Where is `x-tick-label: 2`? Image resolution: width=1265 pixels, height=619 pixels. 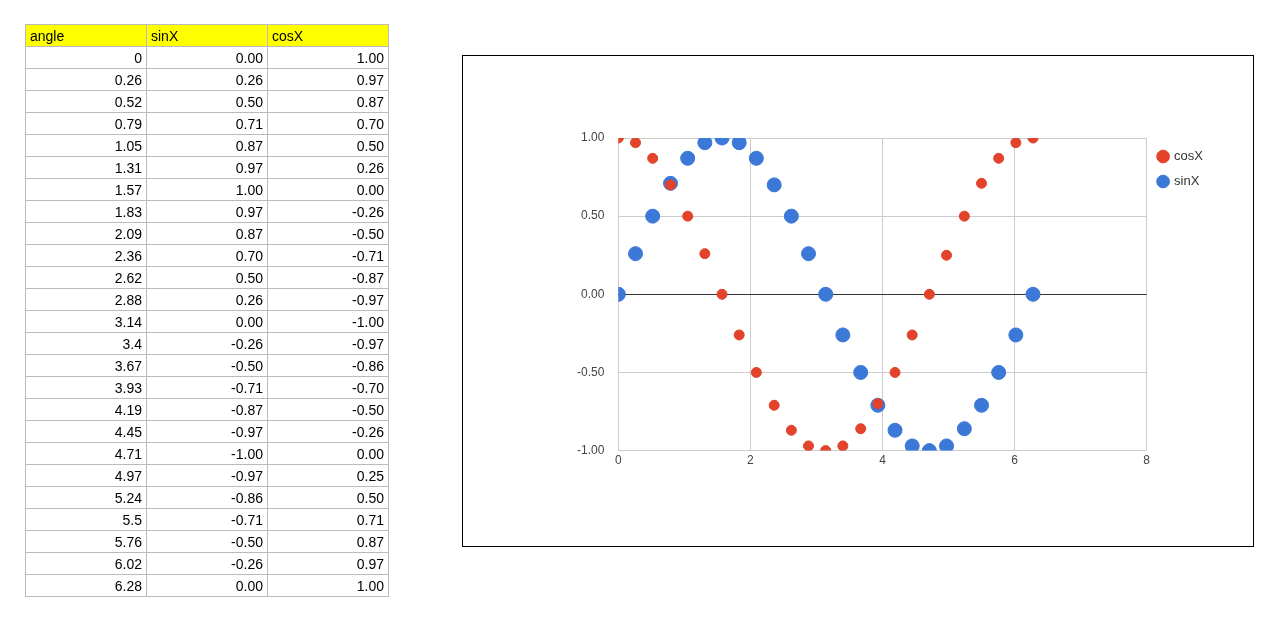
x-tick-label: 2 is located at coordinates (751, 460).